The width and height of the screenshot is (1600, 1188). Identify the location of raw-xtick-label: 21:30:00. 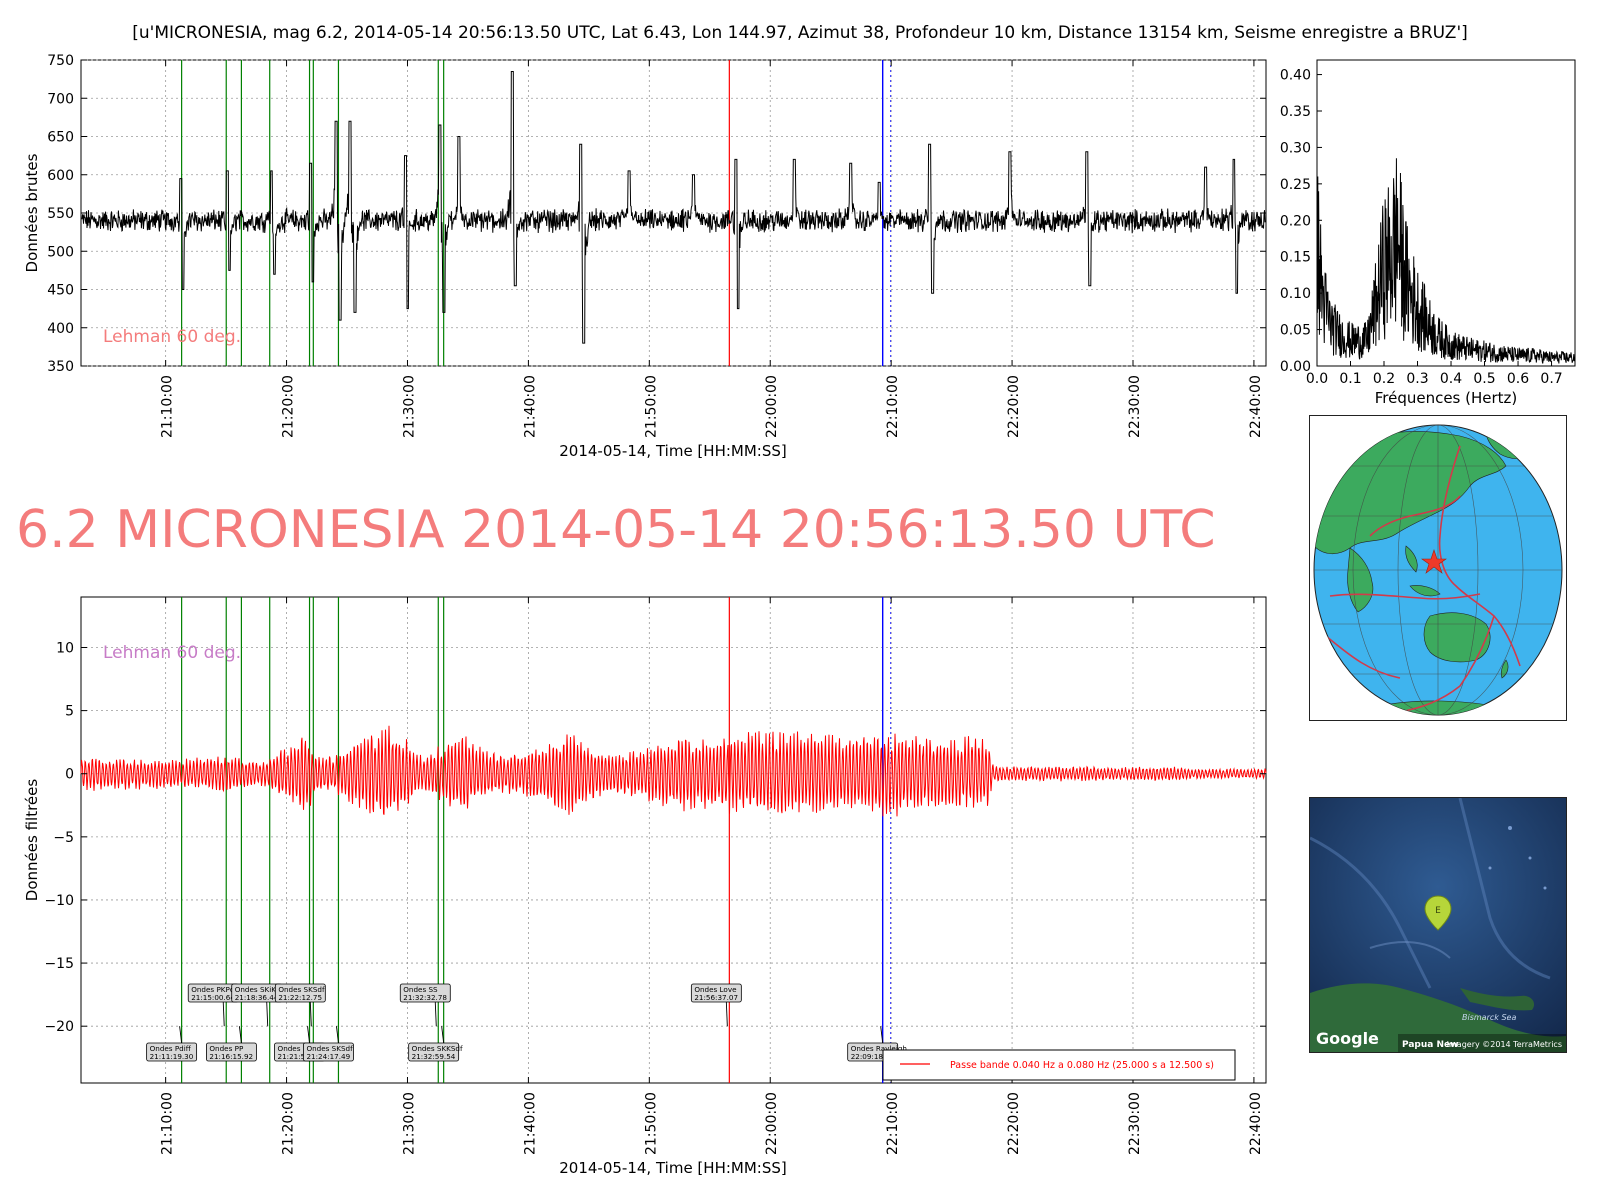
(409, 406).